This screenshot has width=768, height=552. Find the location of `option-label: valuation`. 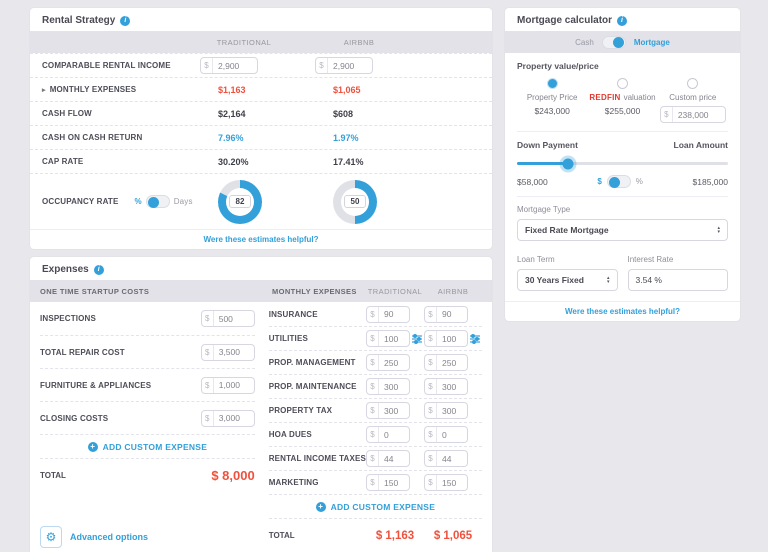

option-label: valuation is located at coordinates (639, 97).